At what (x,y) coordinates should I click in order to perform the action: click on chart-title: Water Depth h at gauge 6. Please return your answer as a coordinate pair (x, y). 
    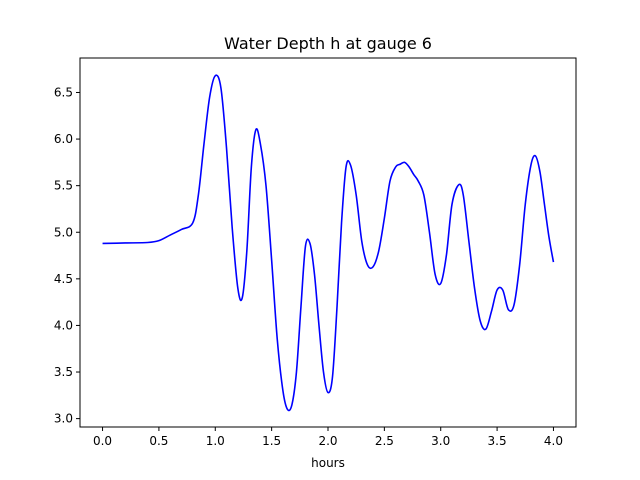
    Looking at the image, I should click on (328, 43).